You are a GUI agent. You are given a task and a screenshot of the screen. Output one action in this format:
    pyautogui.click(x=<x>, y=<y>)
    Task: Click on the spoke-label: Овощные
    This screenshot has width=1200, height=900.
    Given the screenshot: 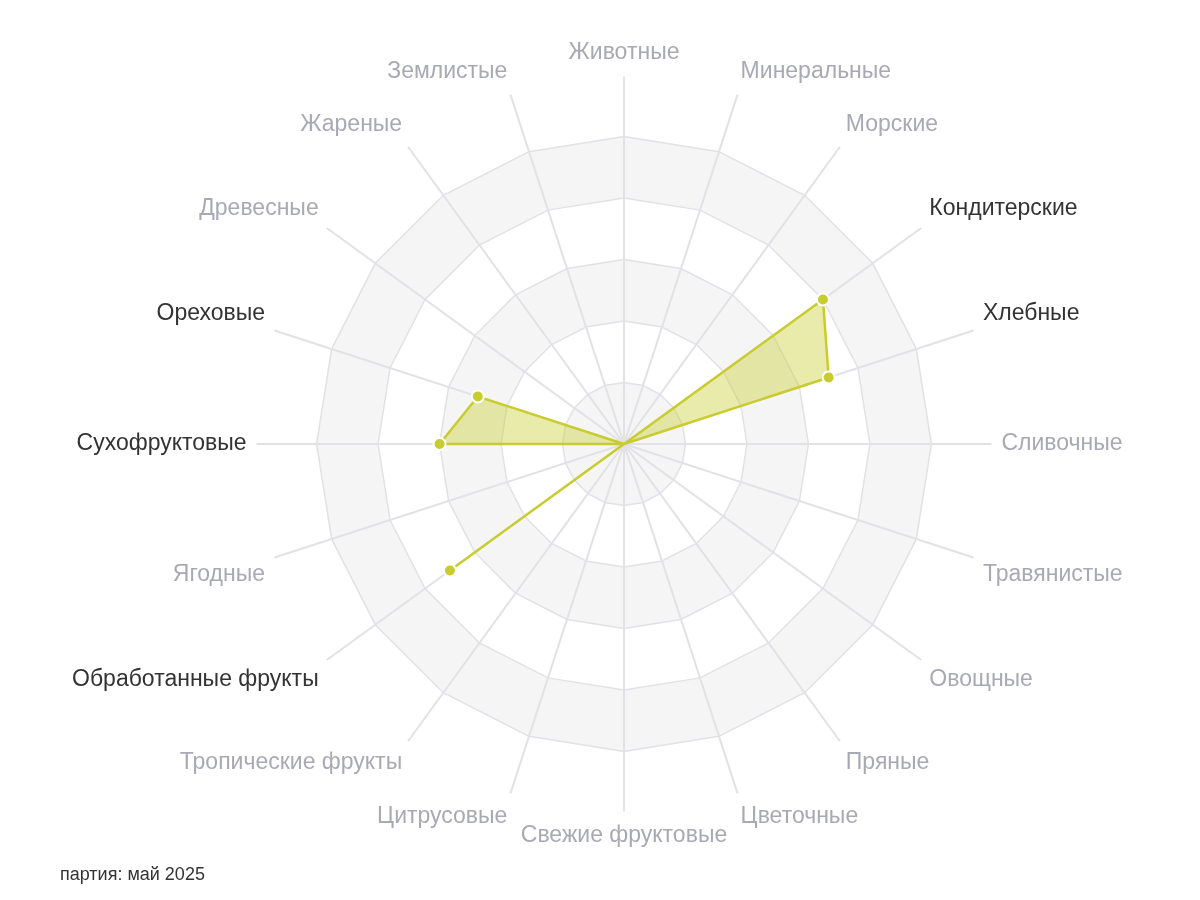 What is the action you would take?
    pyautogui.click(x=981, y=677)
    